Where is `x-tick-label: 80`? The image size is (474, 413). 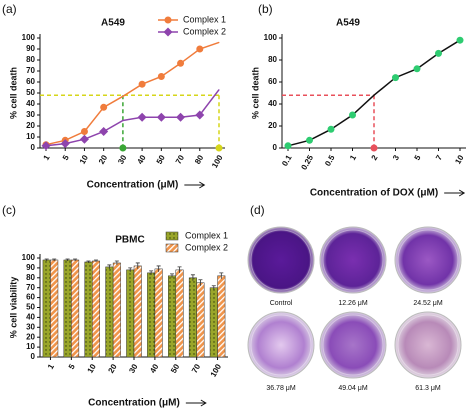
x-tick-label: 80 is located at coordinates (199, 159).